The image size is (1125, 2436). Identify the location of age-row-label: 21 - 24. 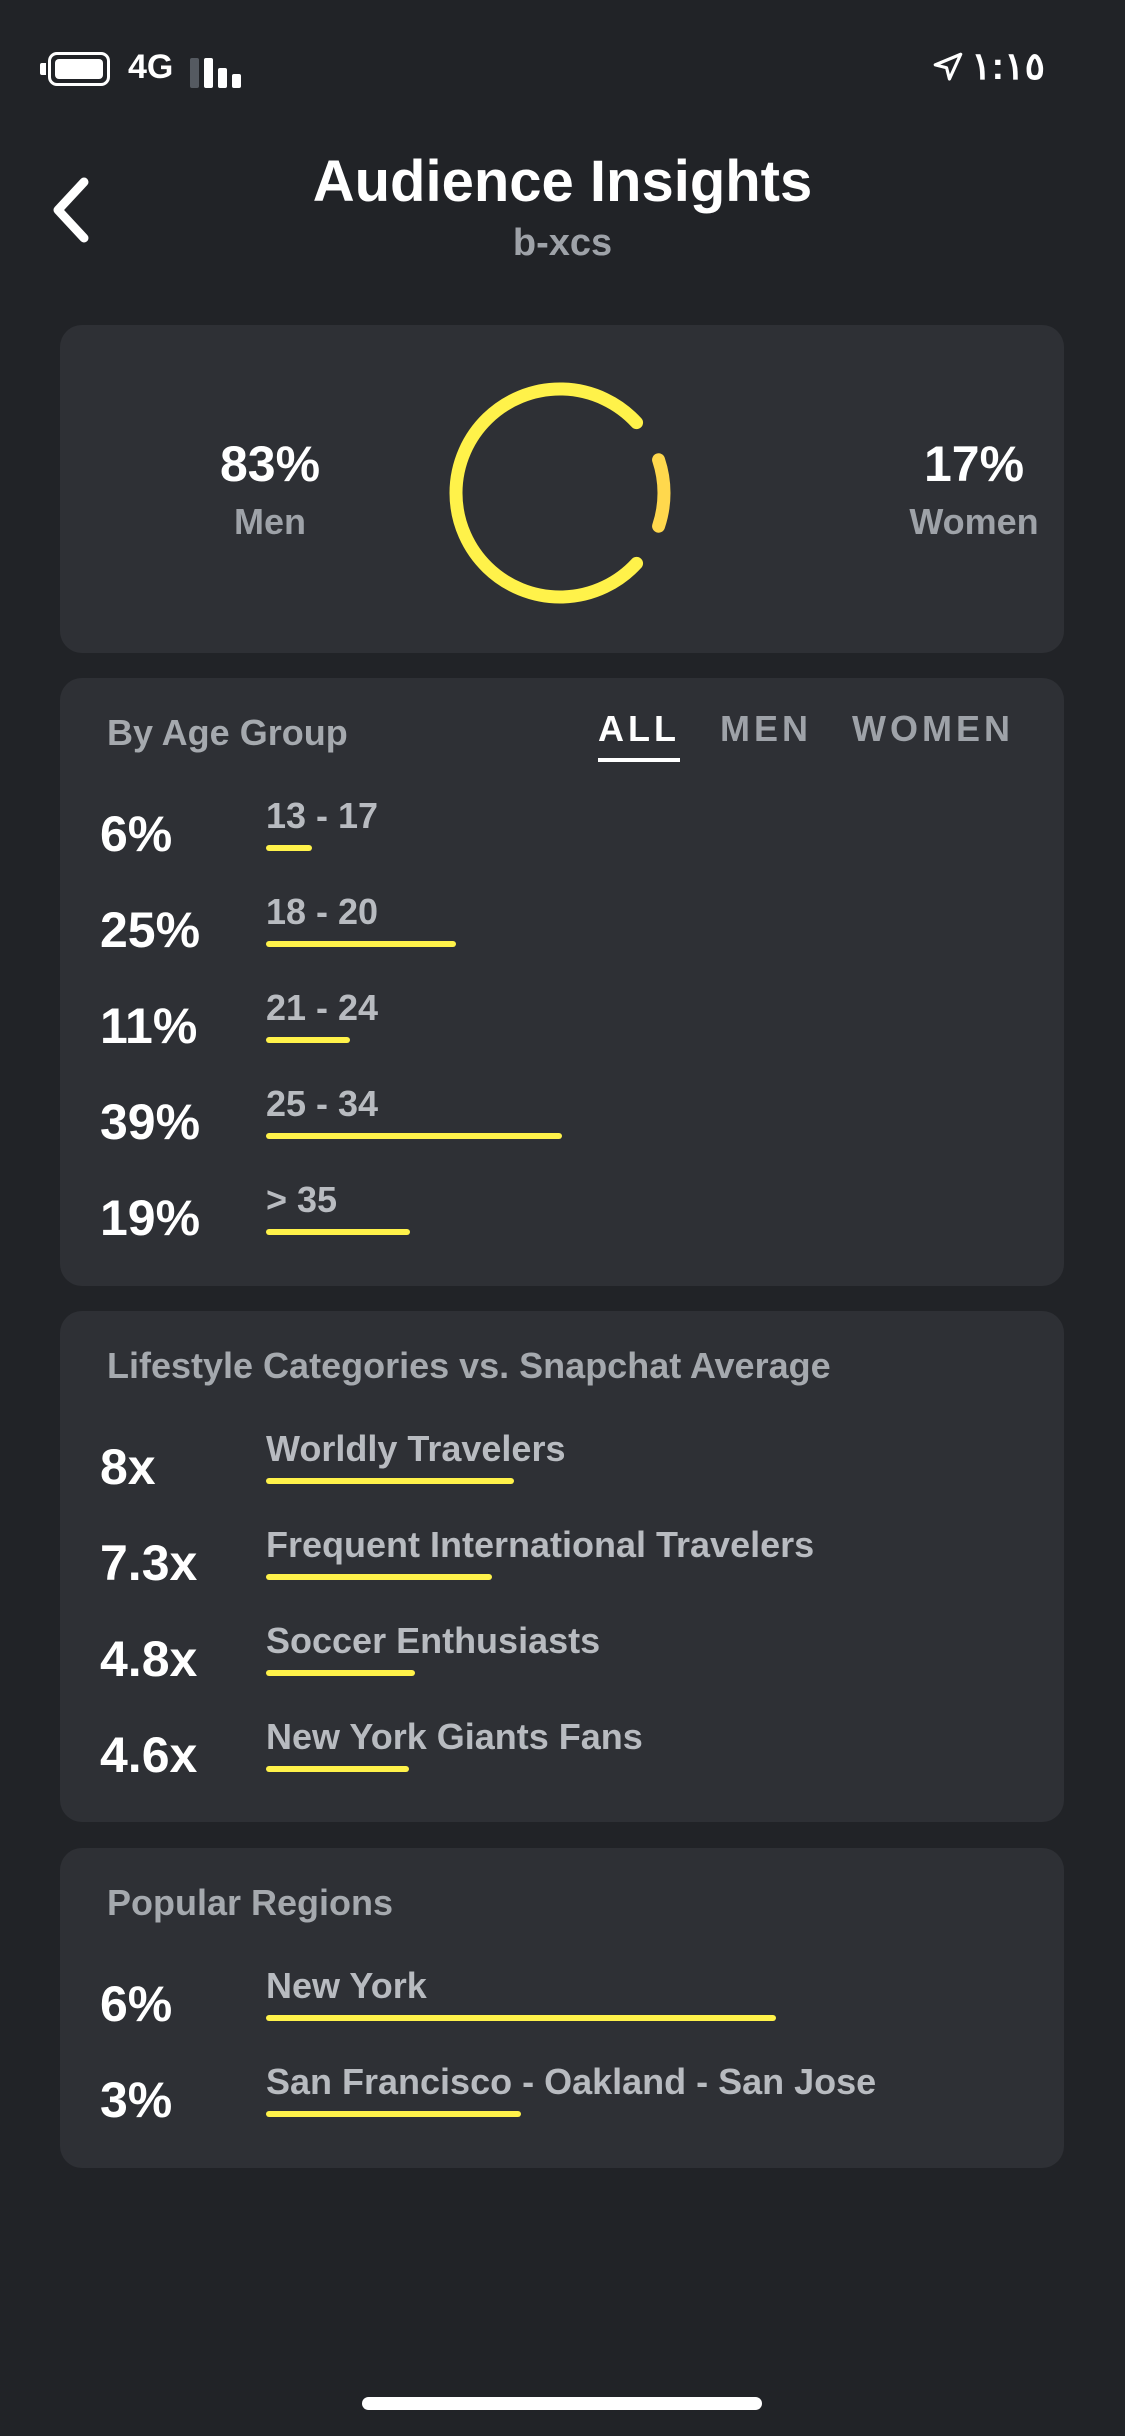
(322, 1007).